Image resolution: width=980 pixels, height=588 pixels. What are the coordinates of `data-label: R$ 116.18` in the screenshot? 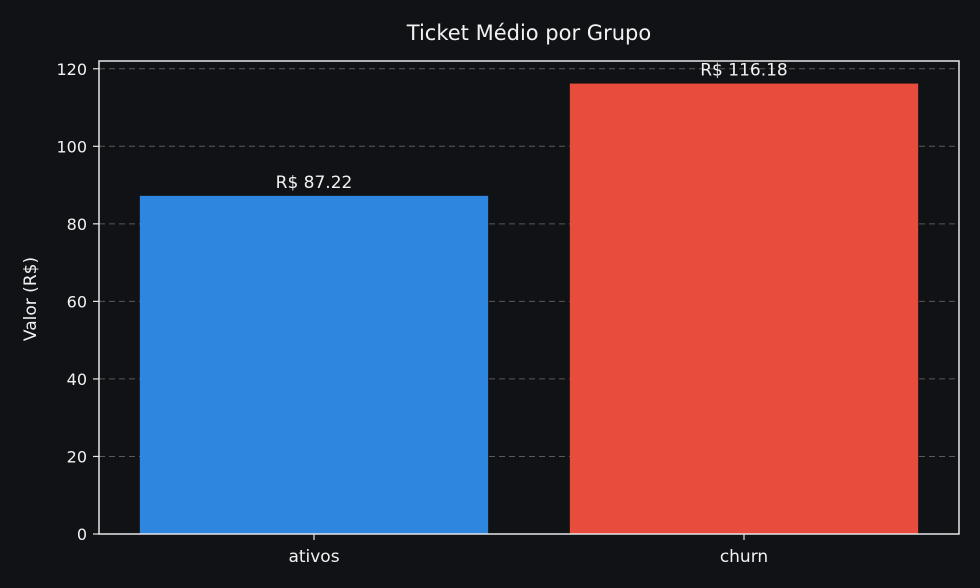 It's located at (744, 71).